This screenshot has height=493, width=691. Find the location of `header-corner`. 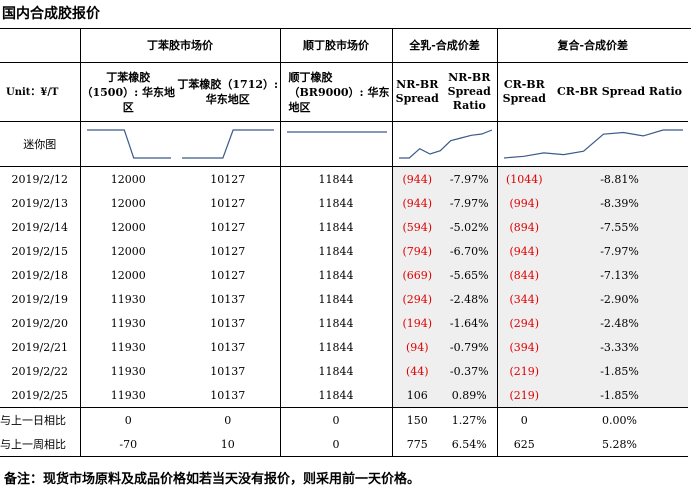

header-corner is located at coordinates (40, 45).